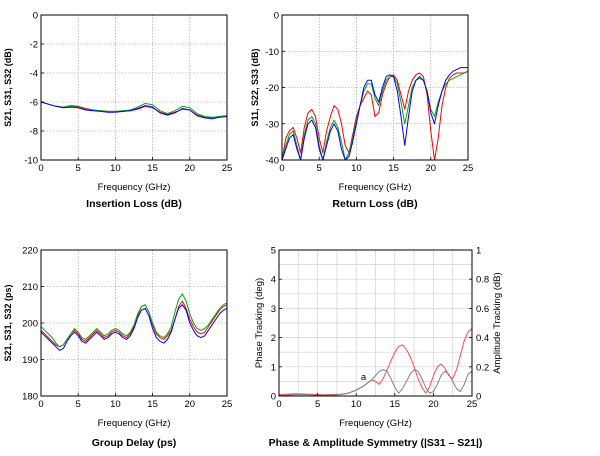  Describe the element at coordinates (30, 360) in the screenshot. I see `y-tick-label: 190` at that location.